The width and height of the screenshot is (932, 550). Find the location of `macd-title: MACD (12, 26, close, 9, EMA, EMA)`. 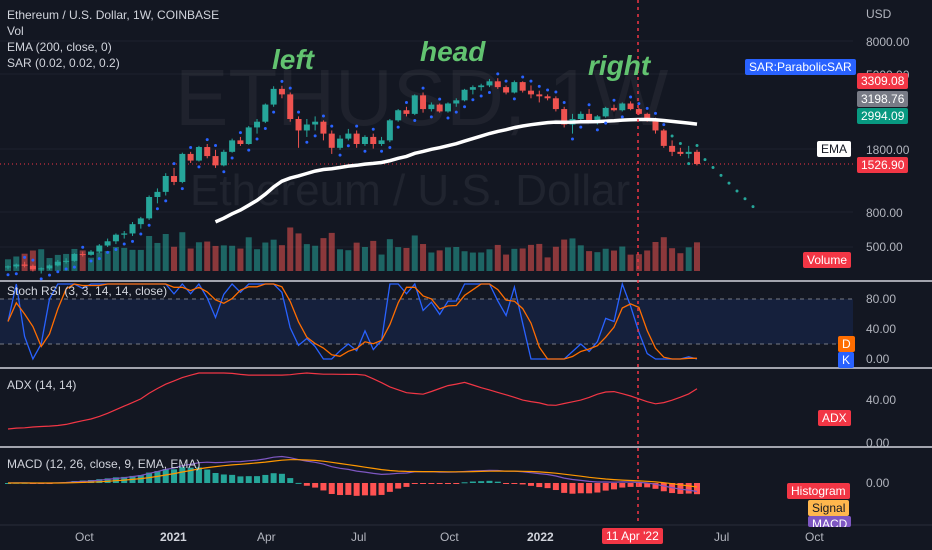

macd-title: MACD (12, 26, close, 9, EMA, EMA) is located at coordinates (104, 464).